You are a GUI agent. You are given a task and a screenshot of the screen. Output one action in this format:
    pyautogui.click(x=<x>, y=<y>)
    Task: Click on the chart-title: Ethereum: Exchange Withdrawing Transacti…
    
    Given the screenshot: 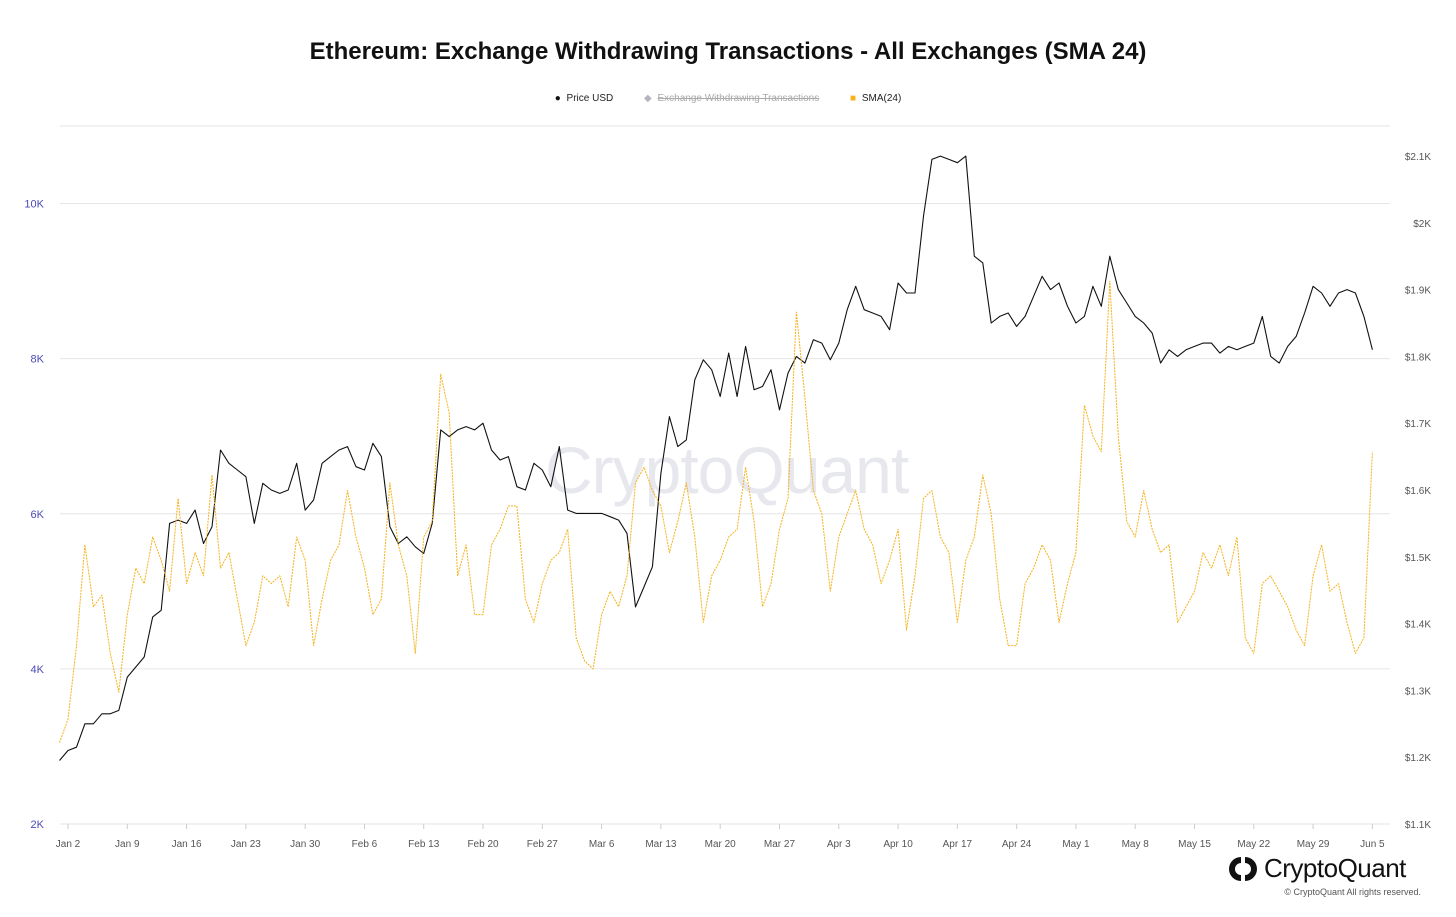 What is the action you would take?
    pyautogui.click(x=728, y=51)
    